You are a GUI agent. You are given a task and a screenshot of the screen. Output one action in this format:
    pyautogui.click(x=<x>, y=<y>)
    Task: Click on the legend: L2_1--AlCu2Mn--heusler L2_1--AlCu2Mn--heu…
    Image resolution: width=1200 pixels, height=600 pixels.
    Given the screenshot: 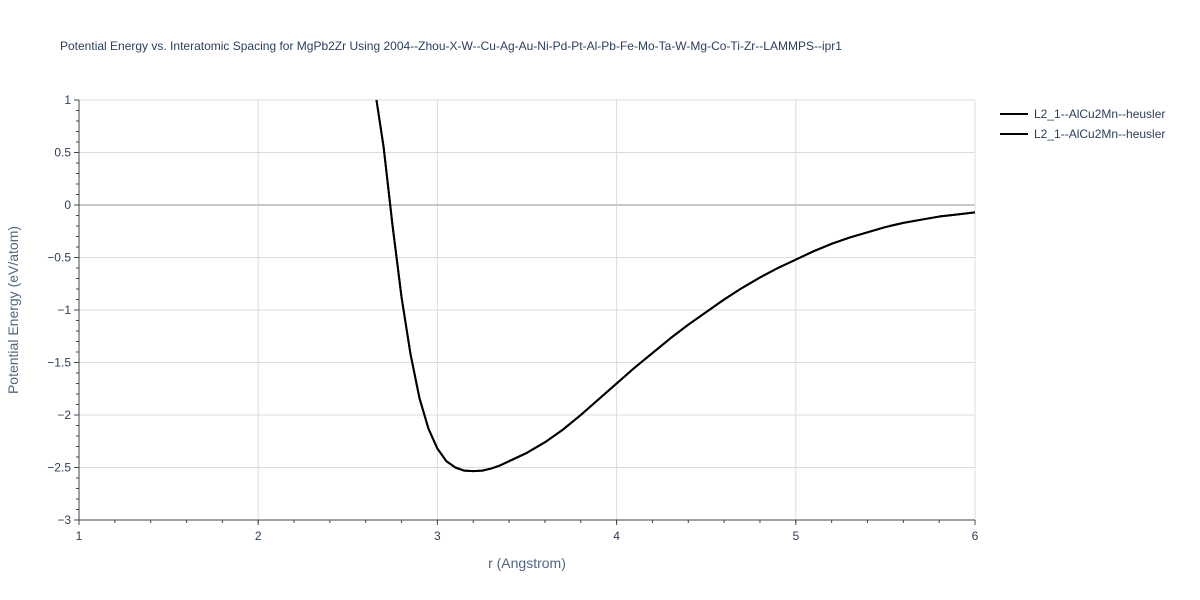 What is the action you would take?
    pyautogui.click(x=1082, y=124)
    